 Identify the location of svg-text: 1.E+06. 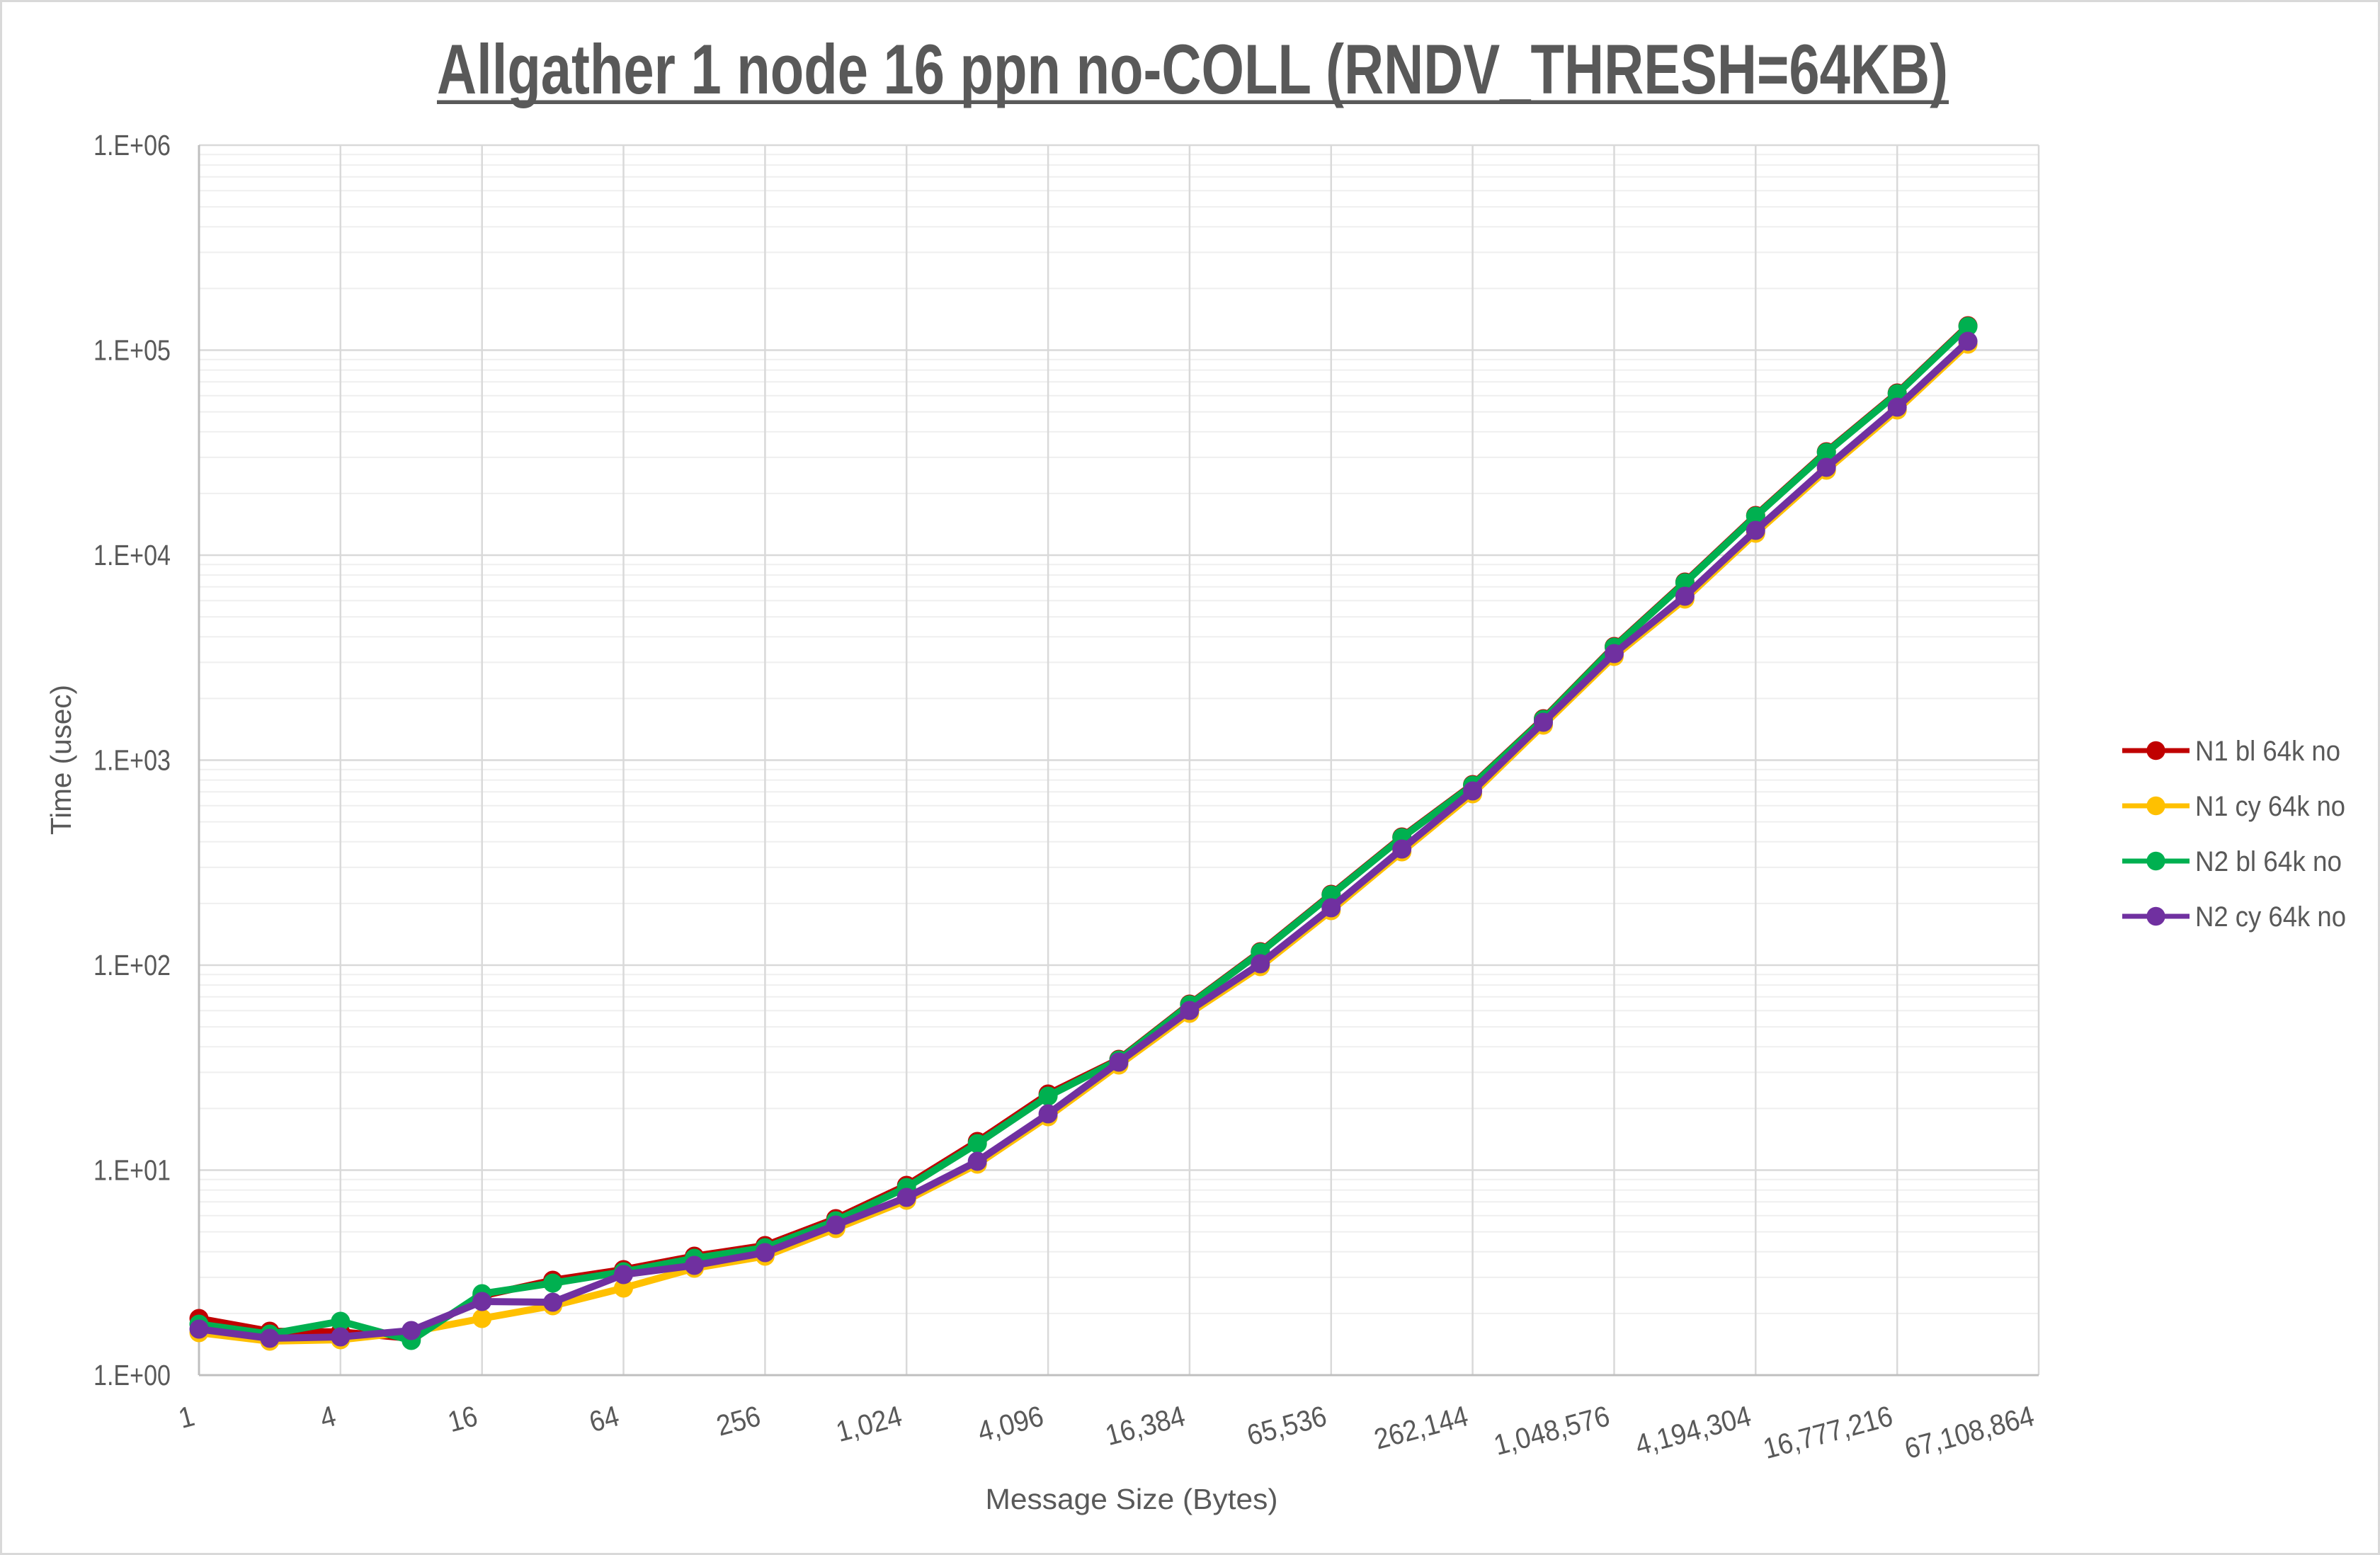
(132, 145).